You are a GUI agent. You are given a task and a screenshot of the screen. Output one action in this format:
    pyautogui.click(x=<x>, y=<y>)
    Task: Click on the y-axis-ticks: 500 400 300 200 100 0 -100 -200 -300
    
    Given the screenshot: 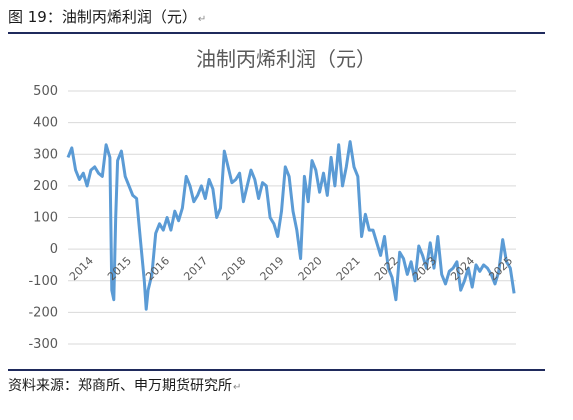 What is the action you would take?
    pyautogui.click(x=43, y=218)
    